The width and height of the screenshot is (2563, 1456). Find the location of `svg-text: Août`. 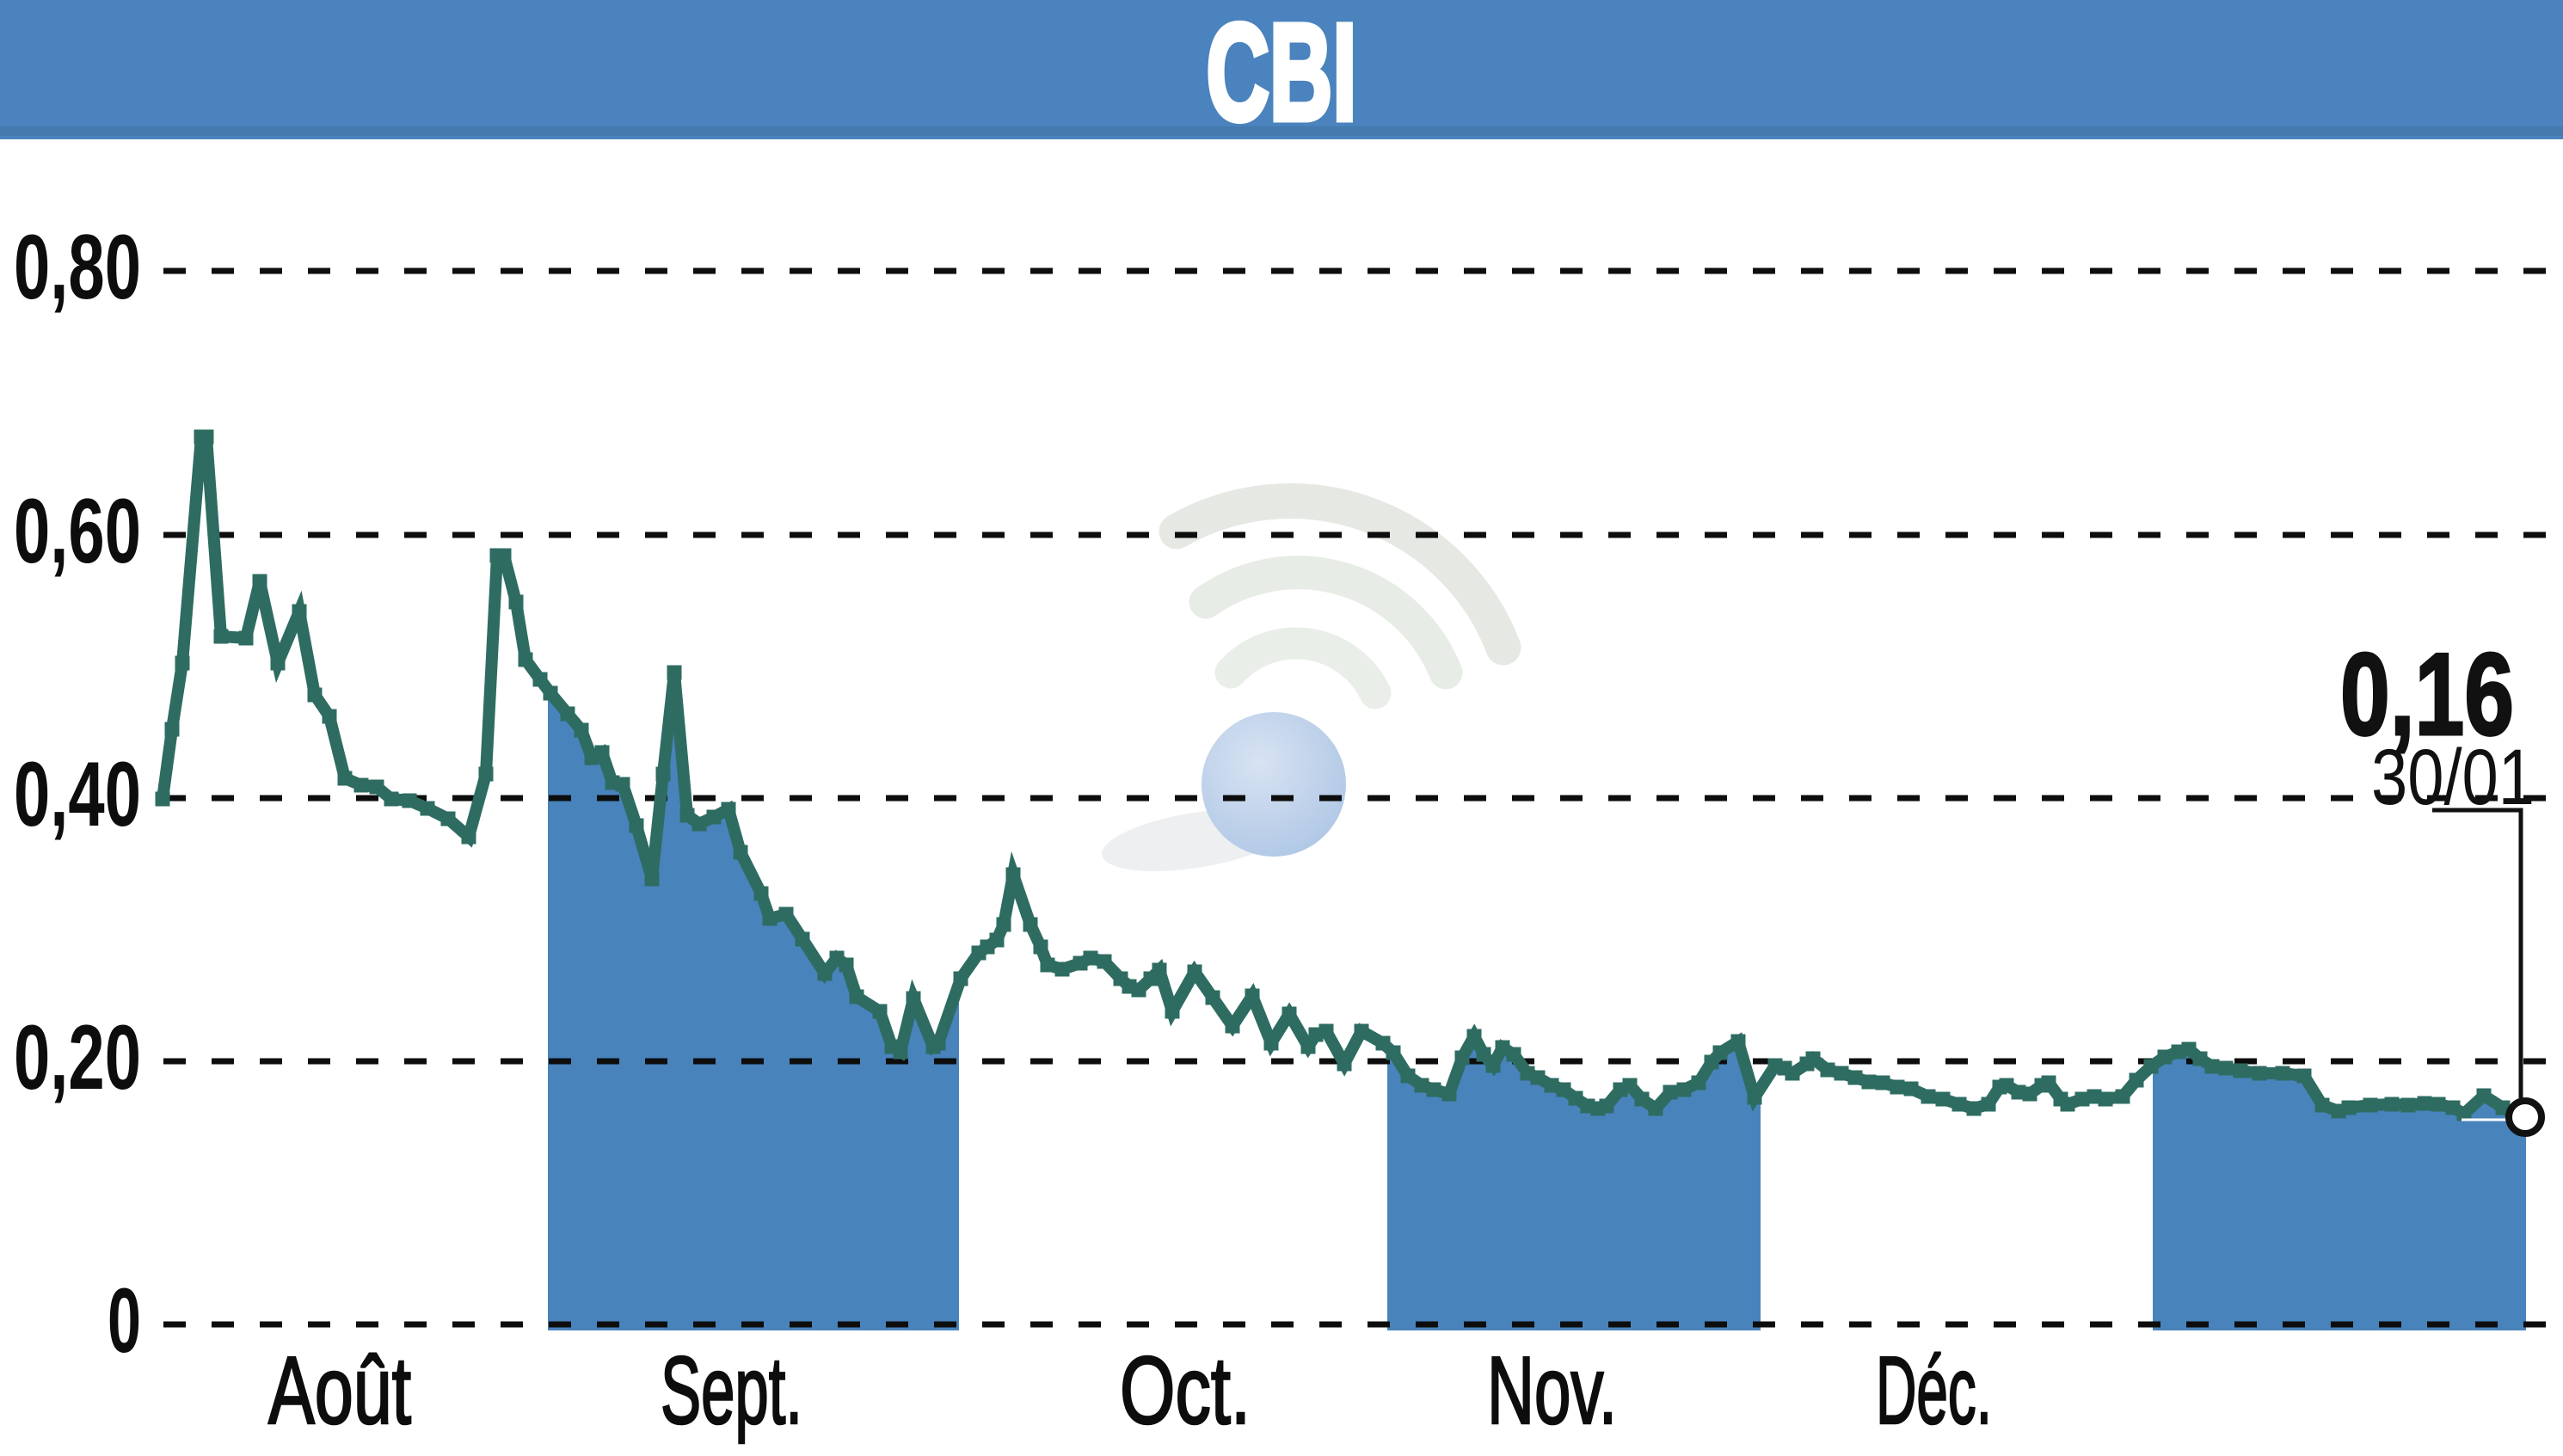

svg-text: Août is located at coordinates (339, 1391).